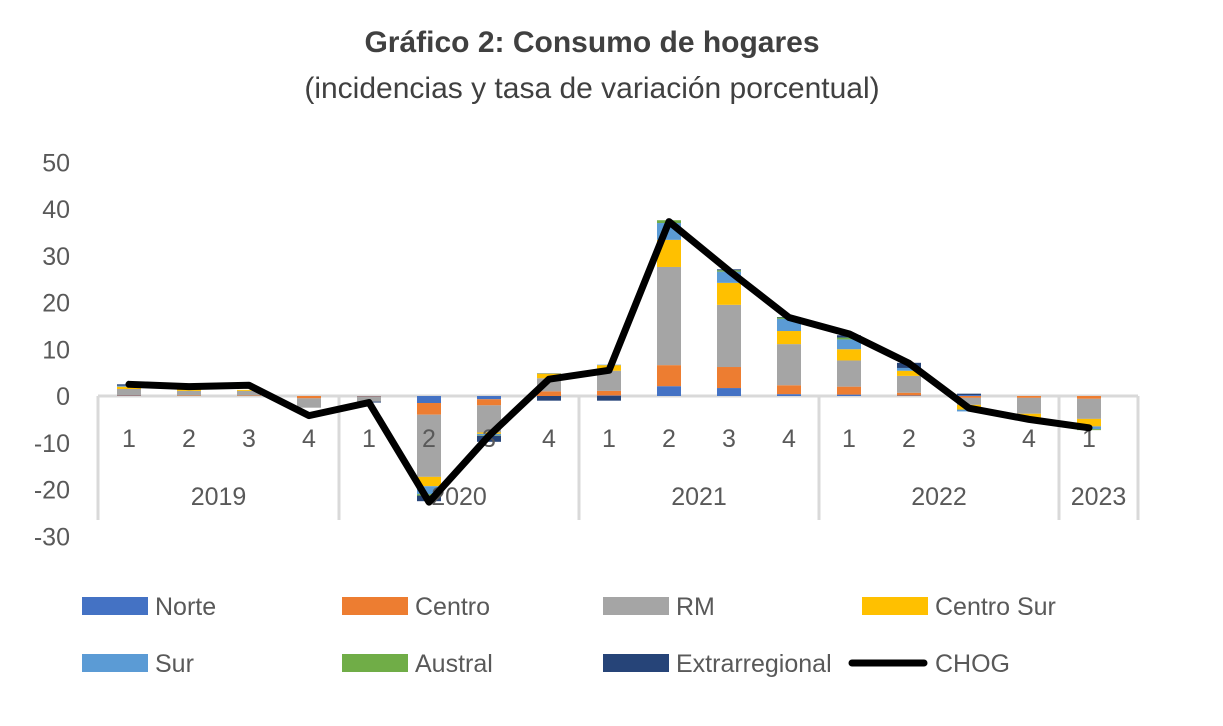 The height and width of the screenshot is (726, 1223). What do you see at coordinates (454, 664) in the screenshot?
I see `legend-label: Austral` at bounding box center [454, 664].